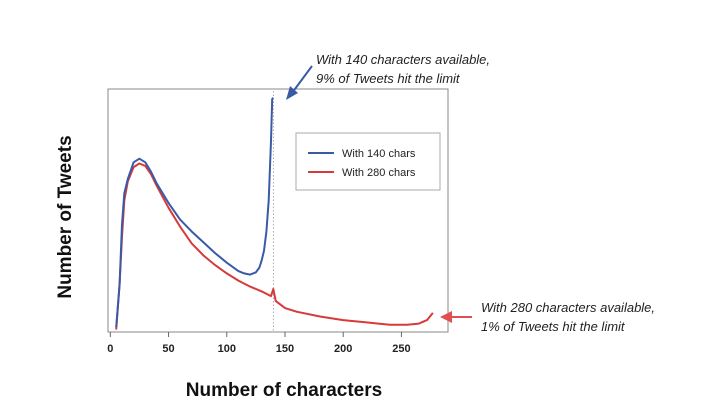  I want to click on x-tick-label-0: 0, so click(110, 349).